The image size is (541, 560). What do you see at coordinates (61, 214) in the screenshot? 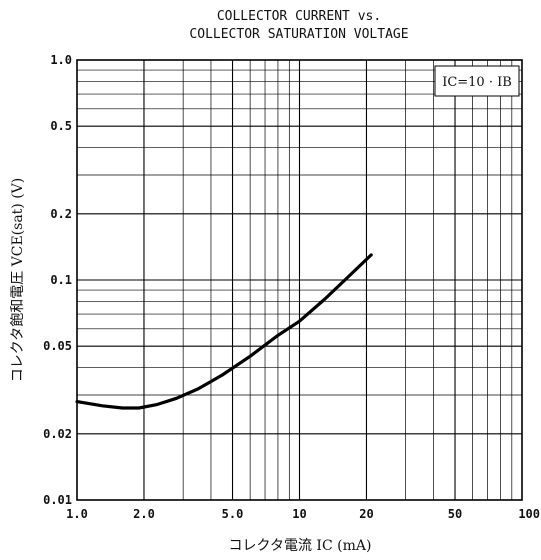
I see `y-tick-label: 0.2` at bounding box center [61, 214].